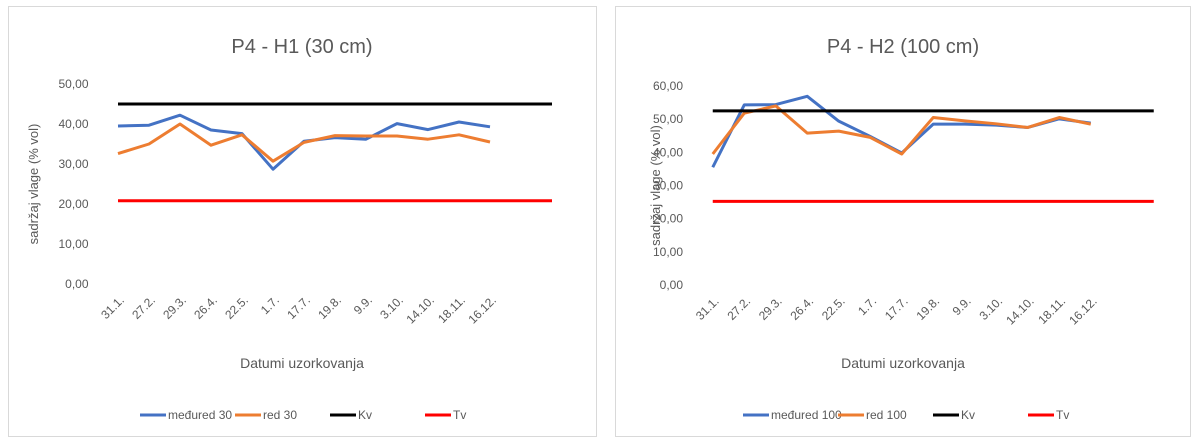 Image resolution: width=1197 pixels, height=446 pixels. I want to click on chart-title: P4 - H1 (30 cm), so click(301, 47).